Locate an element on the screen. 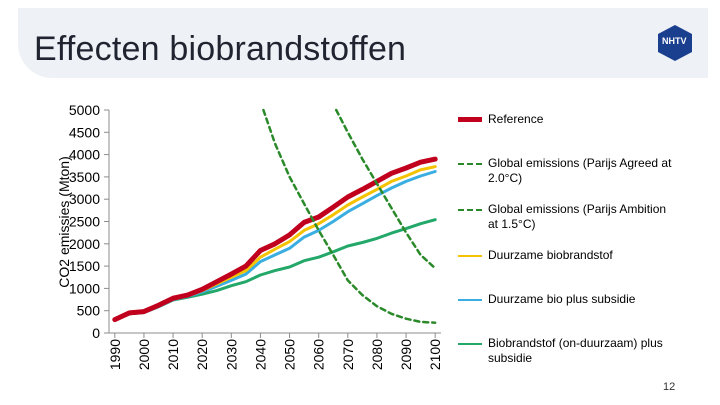 The height and width of the screenshot is (405, 720). x-tick-label: 2000 is located at coordinates (144, 354).